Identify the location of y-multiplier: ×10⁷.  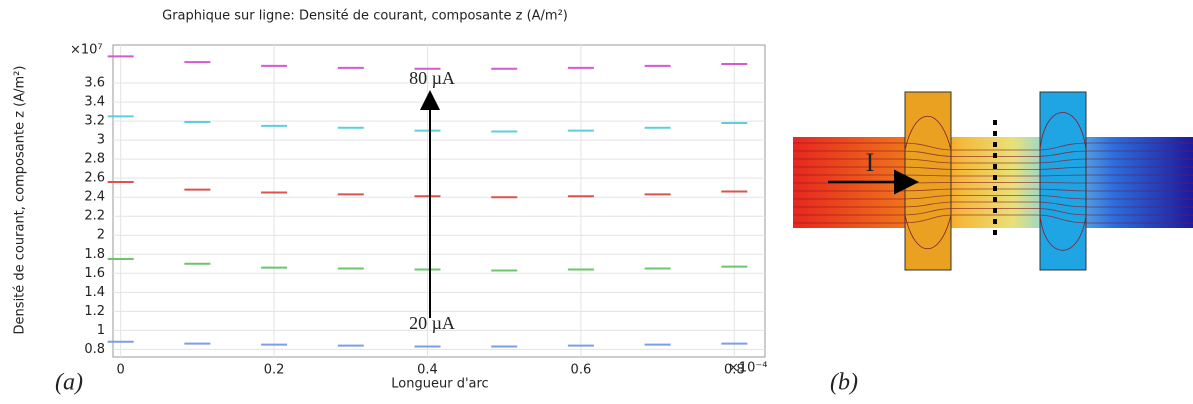
(86, 50).